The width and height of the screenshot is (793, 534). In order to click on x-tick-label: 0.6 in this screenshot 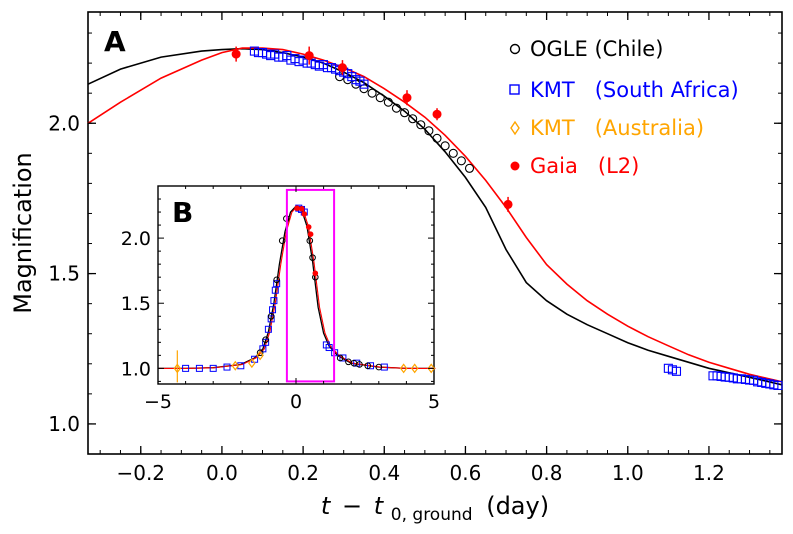, I will do `click(466, 473)`.